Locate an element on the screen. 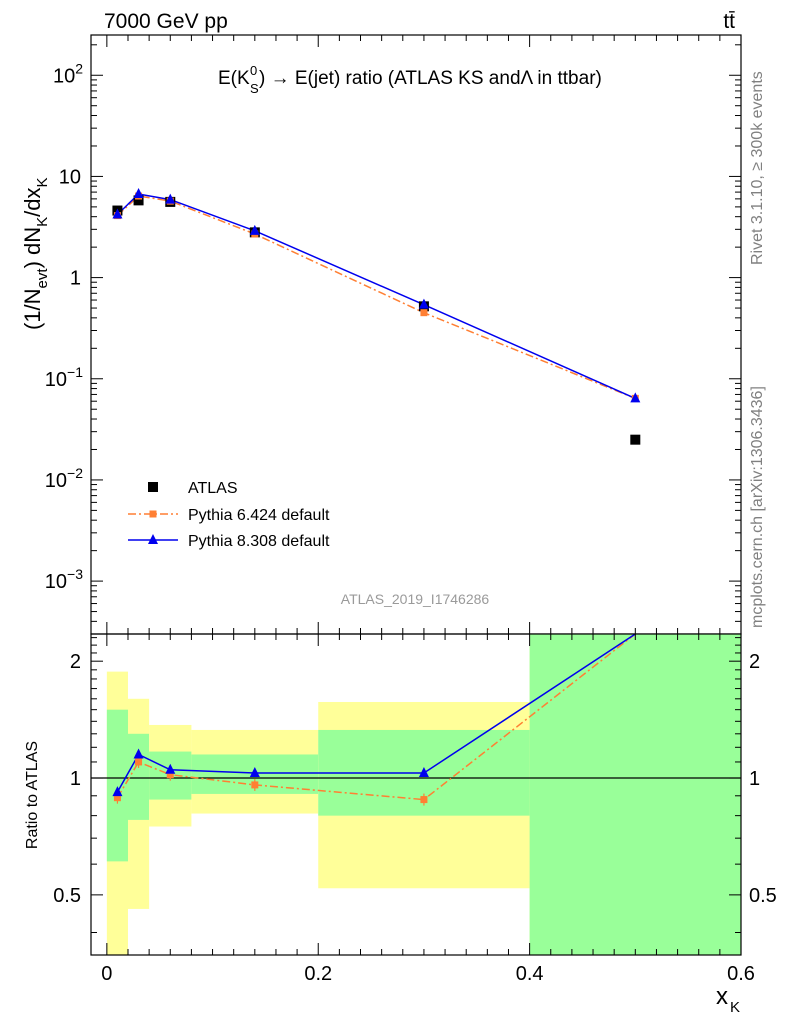 The image size is (786, 1024). mcplots-label: mcplots.cern.ch [arXiv:1306.3436] is located at coordinates (757, 507).